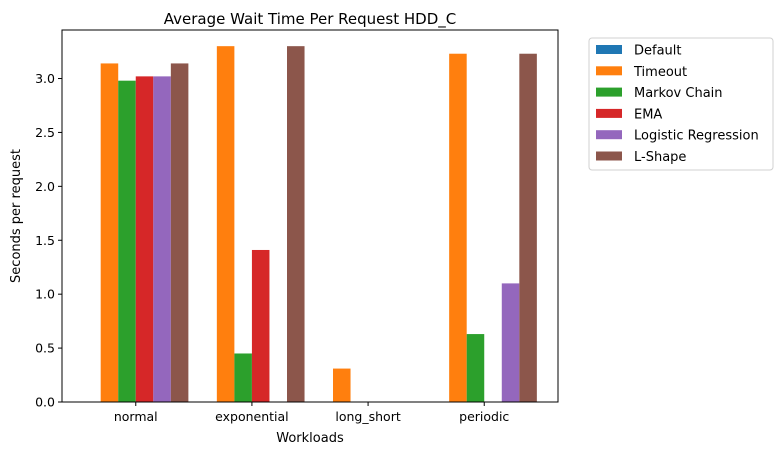  Describe the element at coordinates (162, 239) in the screenshot. I see `bar-logistic-regression-normal` at that location.